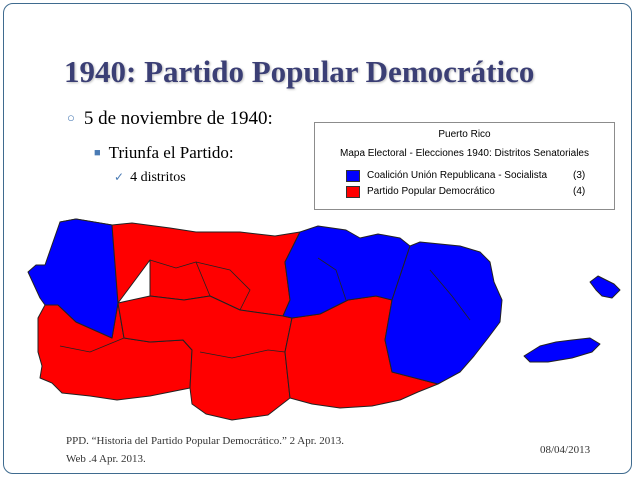 The width and height of the screenshot is (638, 479). I want to click on island-vieques, so click(562, 350).